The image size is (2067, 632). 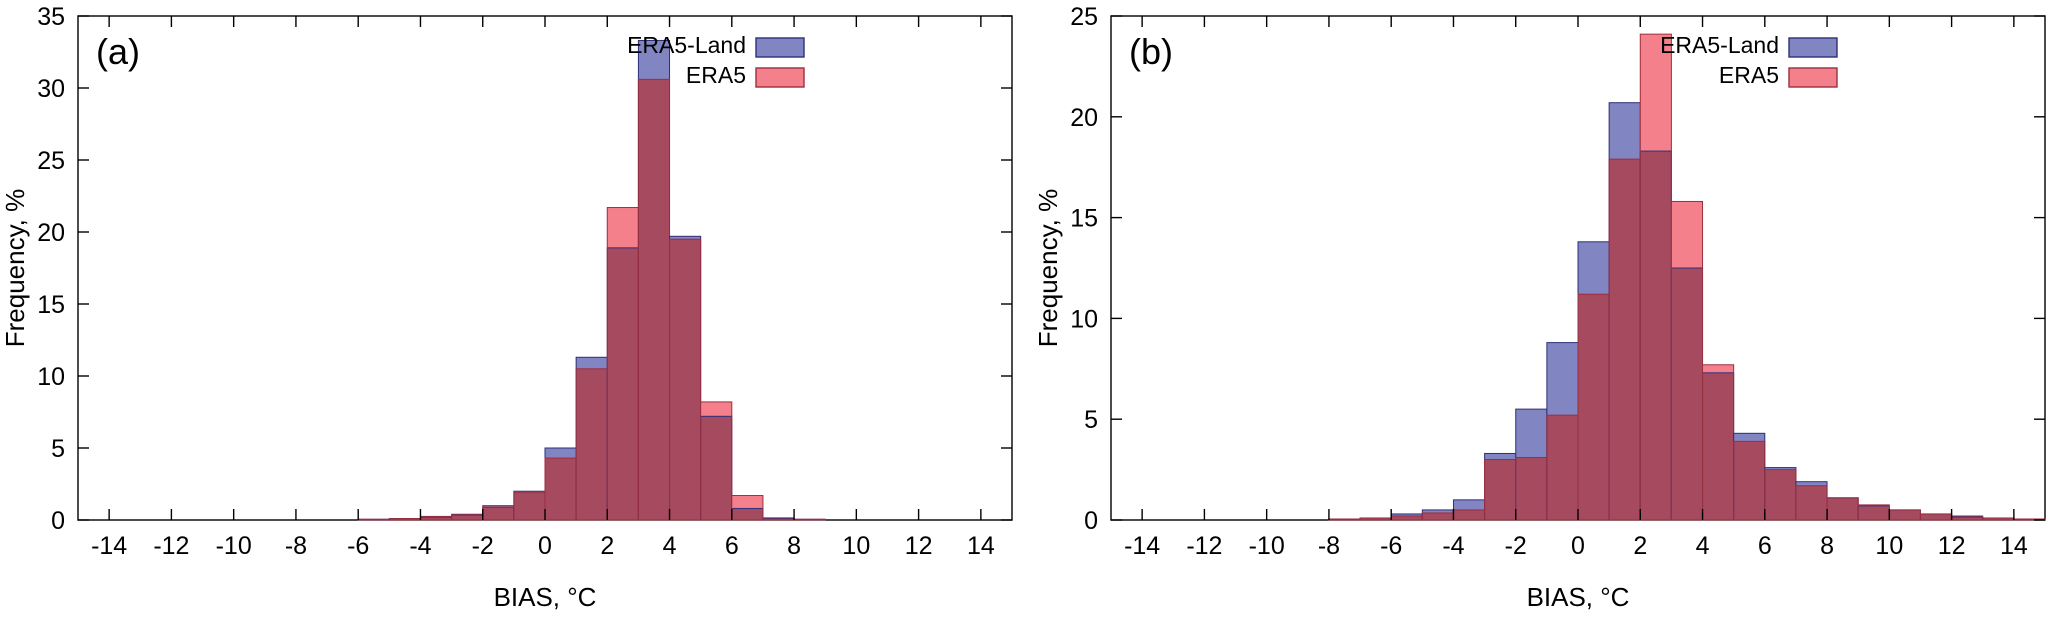 What do you see at coordinates (1151, 51) in the screenshot?
I see `panel-label: (b)` at bounding box center [1151, 51].